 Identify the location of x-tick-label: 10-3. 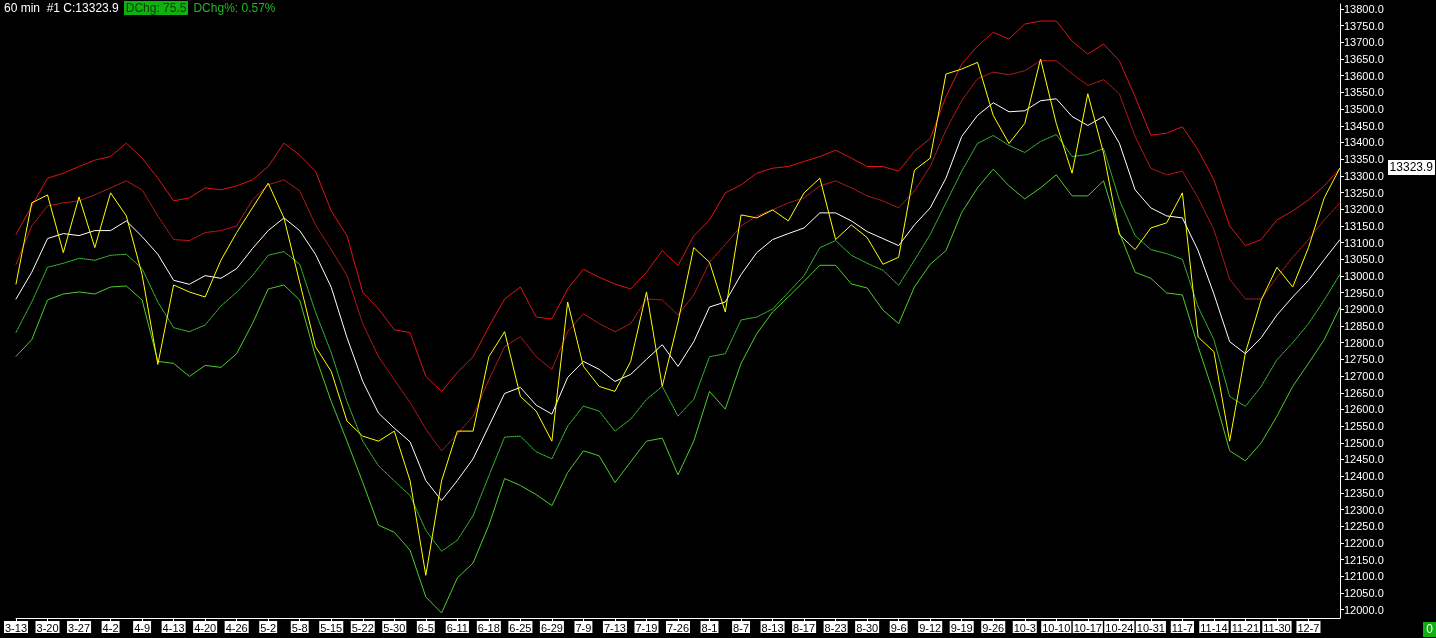
(1024, 627).